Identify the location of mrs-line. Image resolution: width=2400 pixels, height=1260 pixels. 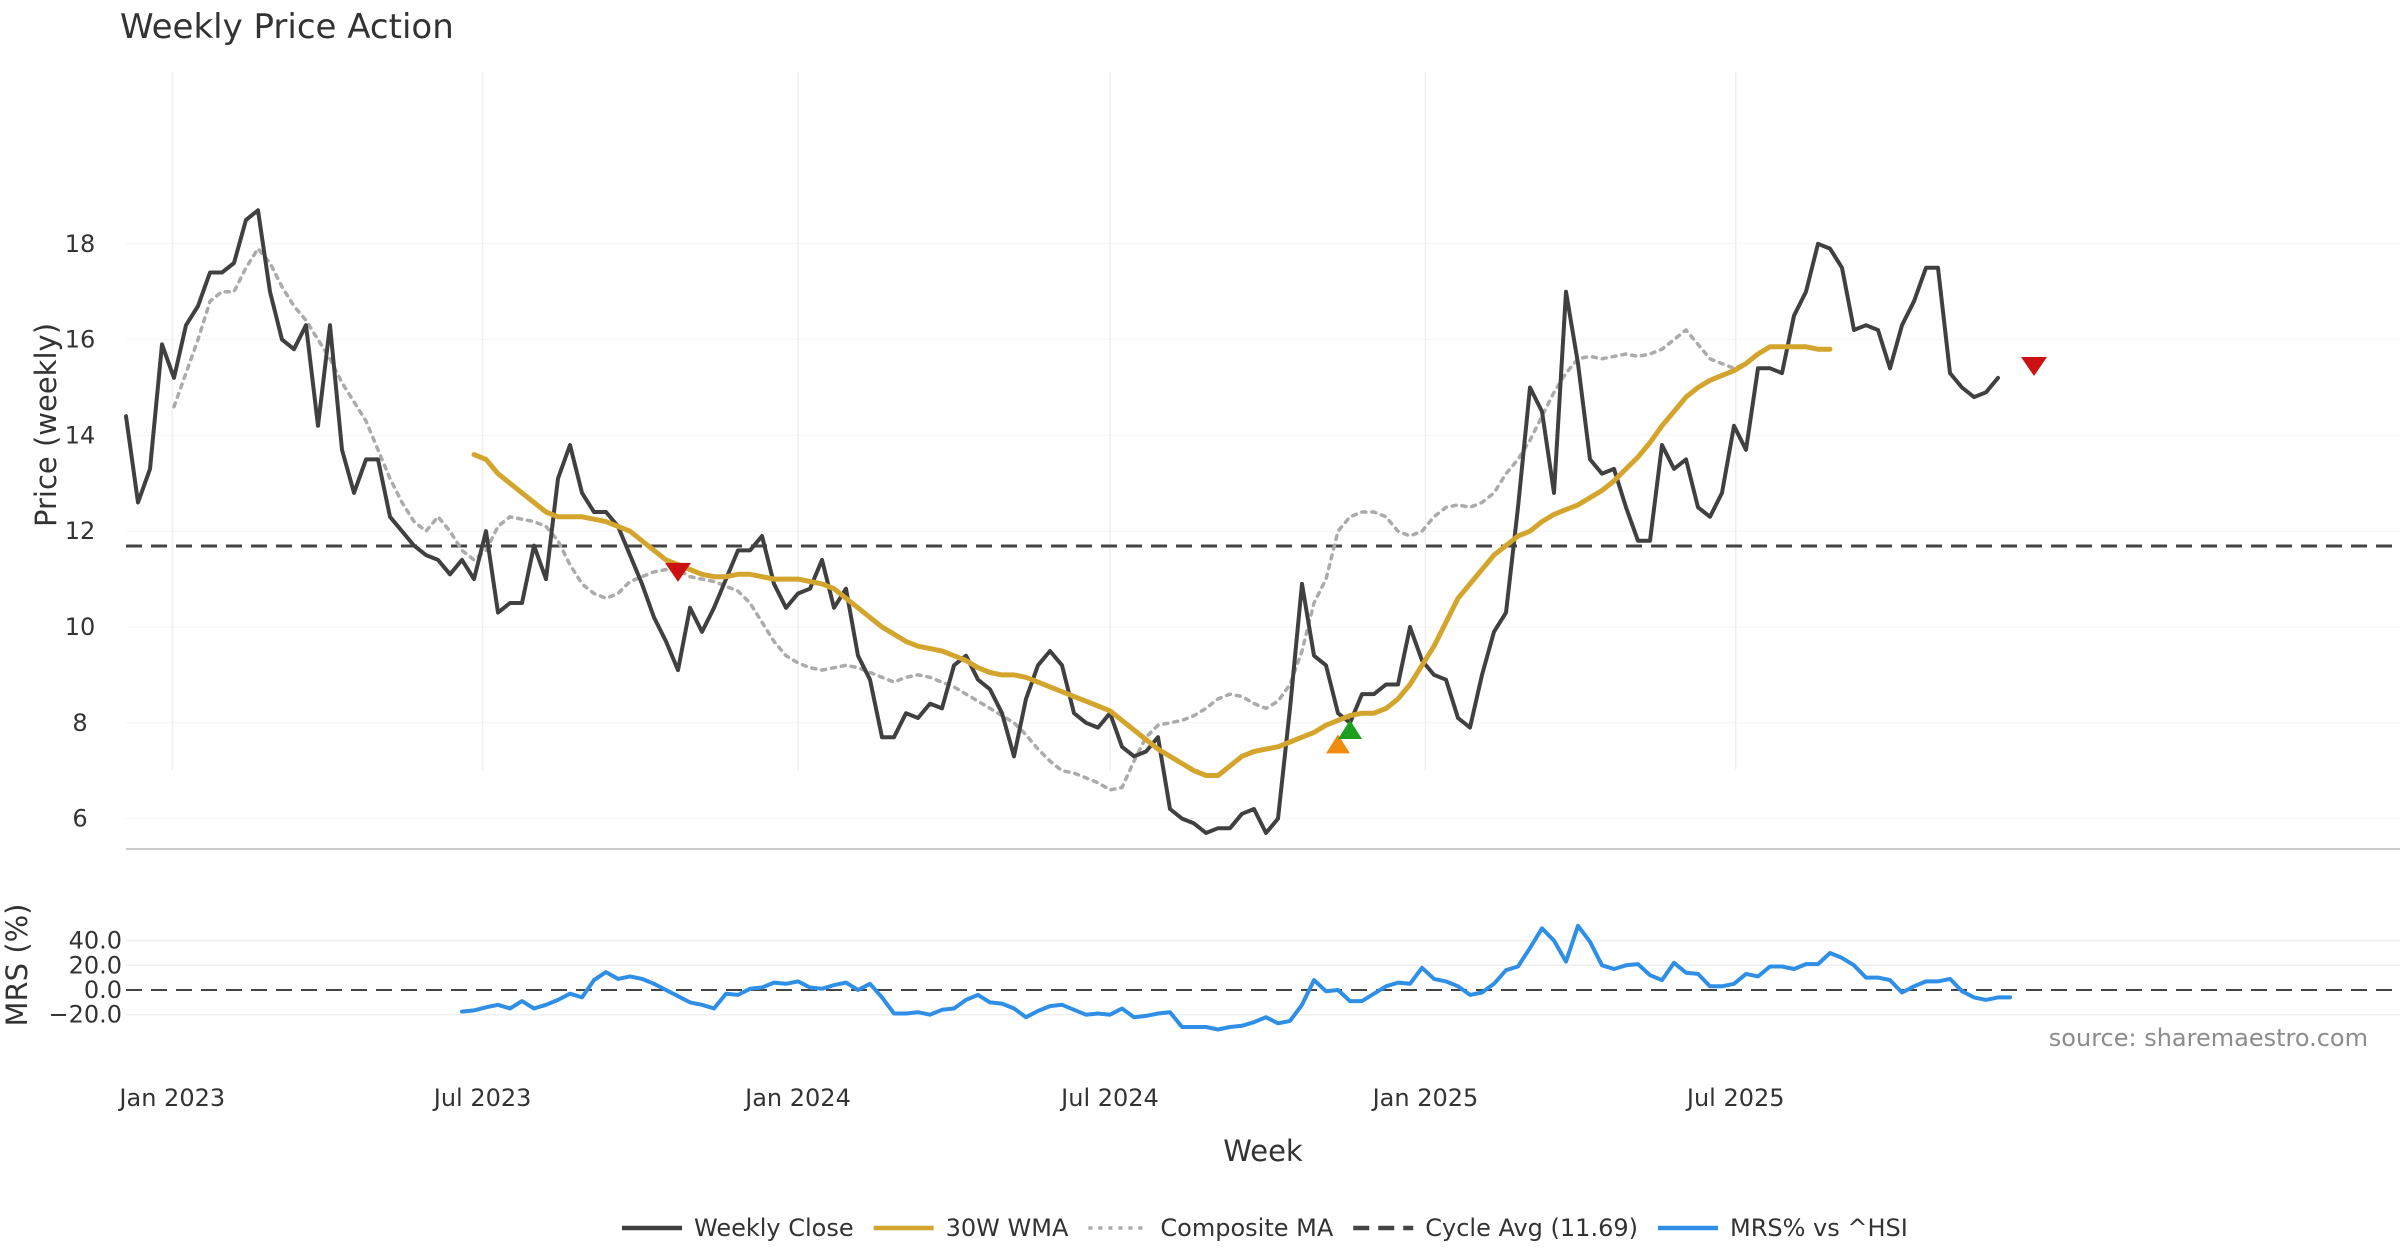
(1236, 977).